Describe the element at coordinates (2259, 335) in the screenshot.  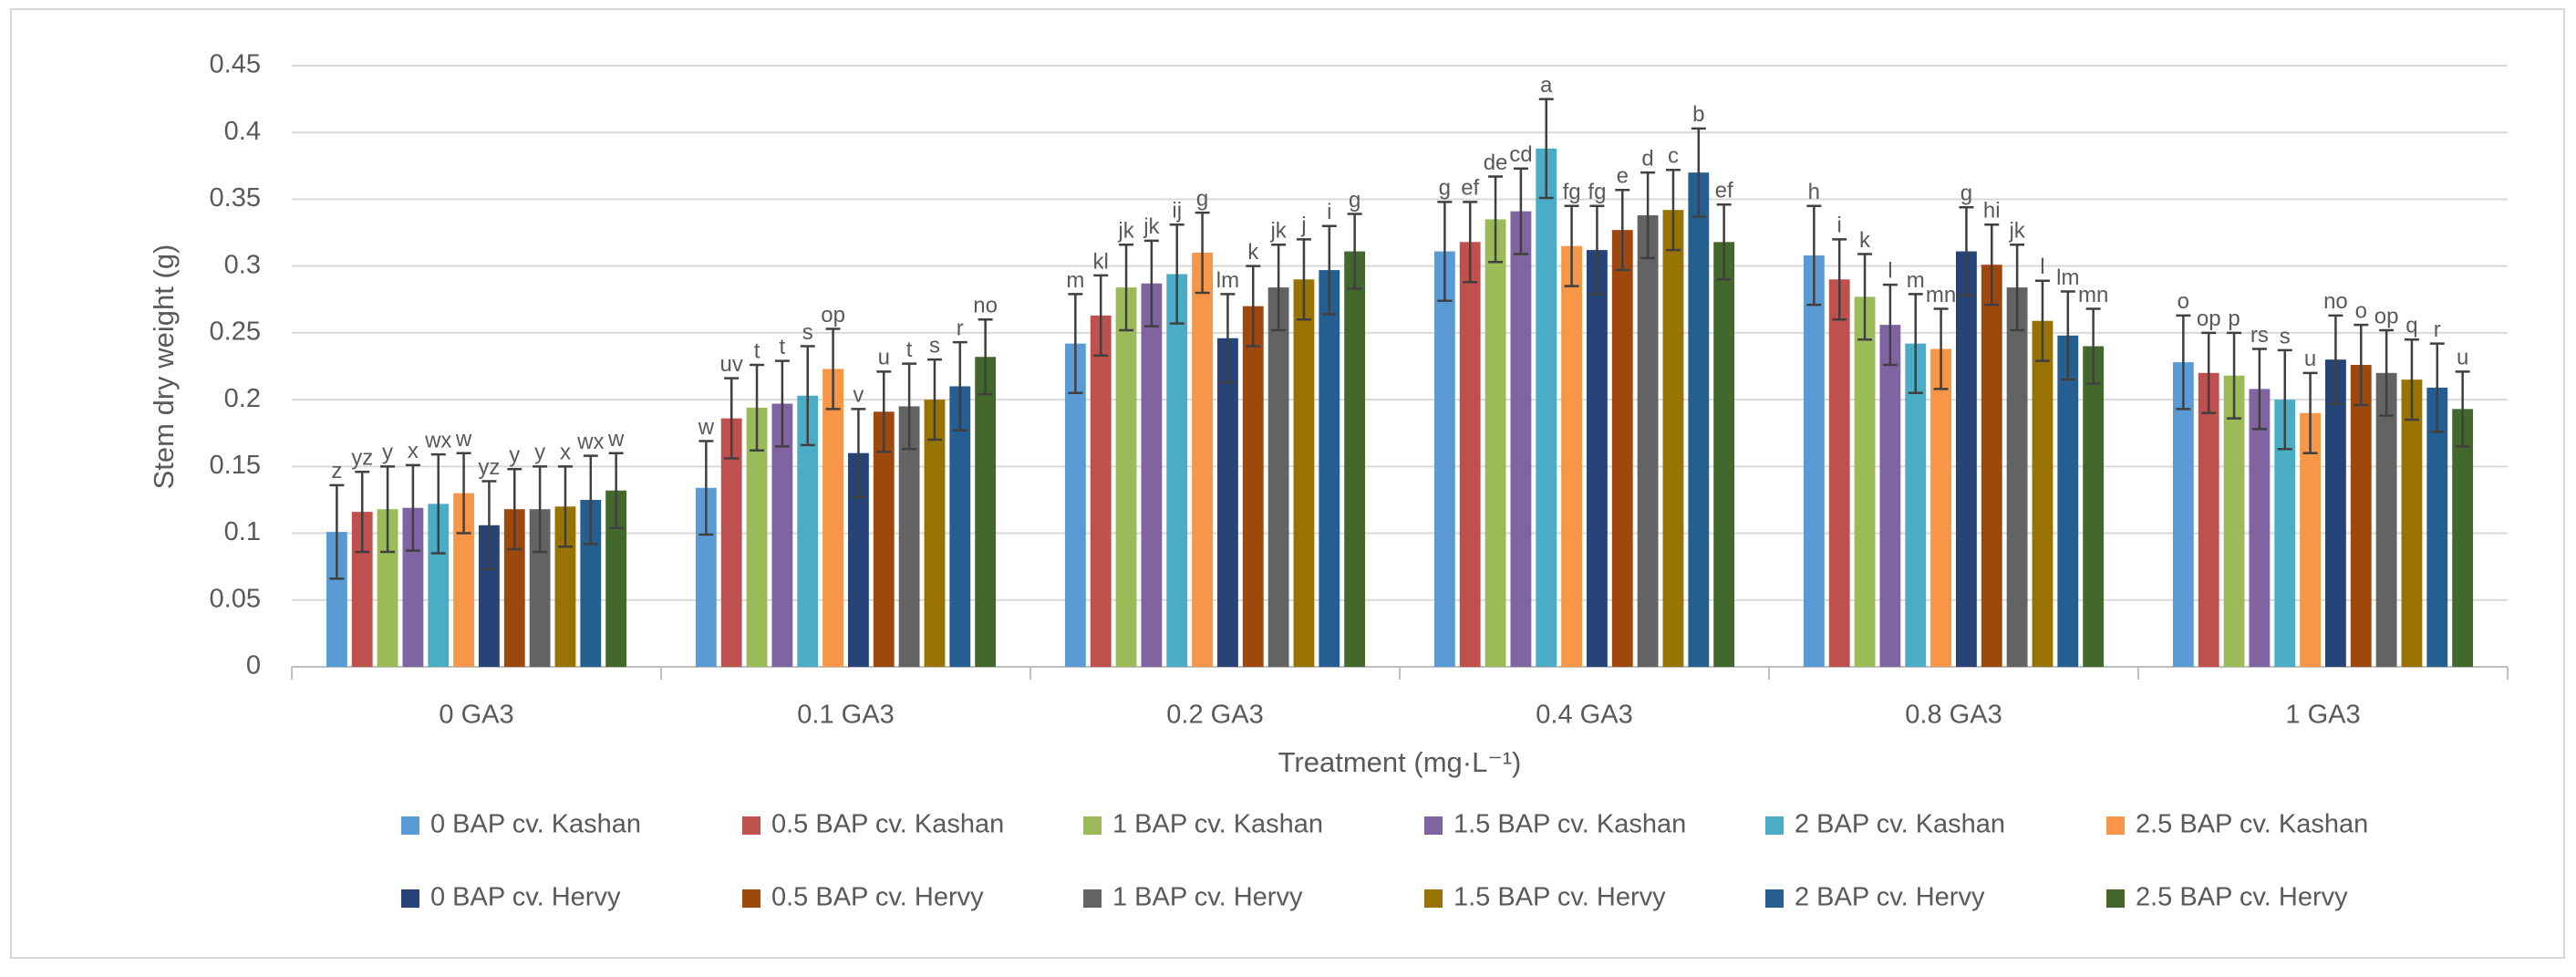
I see `significance-letter: rs` at that location.